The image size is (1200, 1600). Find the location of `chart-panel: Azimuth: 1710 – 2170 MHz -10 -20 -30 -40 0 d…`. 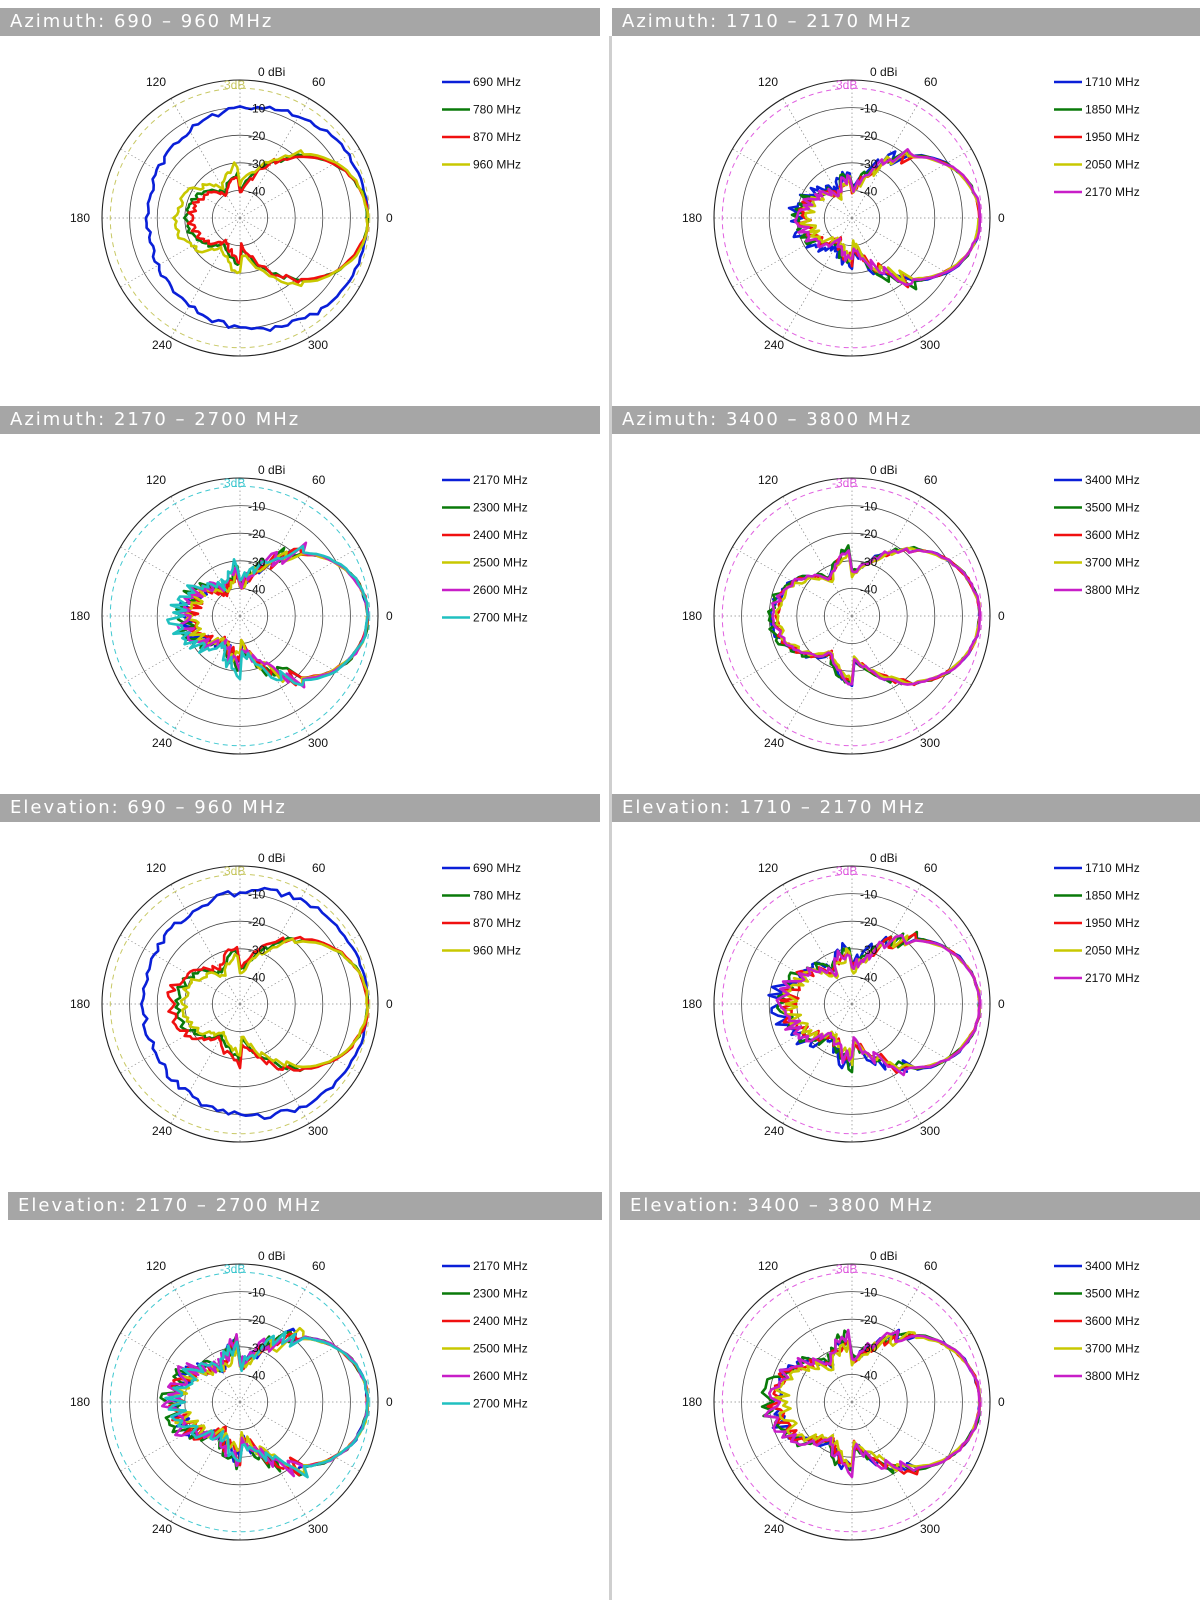

chart-panel: Azimuth: 1710 – 2170 MHz -10 -20 -30 -40 0 d… is located at coordinates (906, 200).